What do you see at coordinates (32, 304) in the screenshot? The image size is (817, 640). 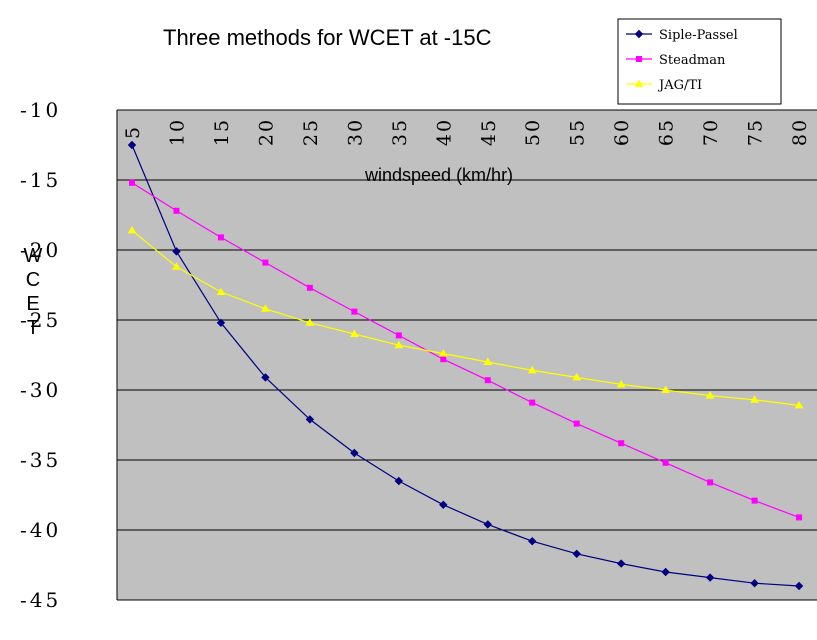 I see `y-axis-label-char: E` at bounding box center [32, 304].